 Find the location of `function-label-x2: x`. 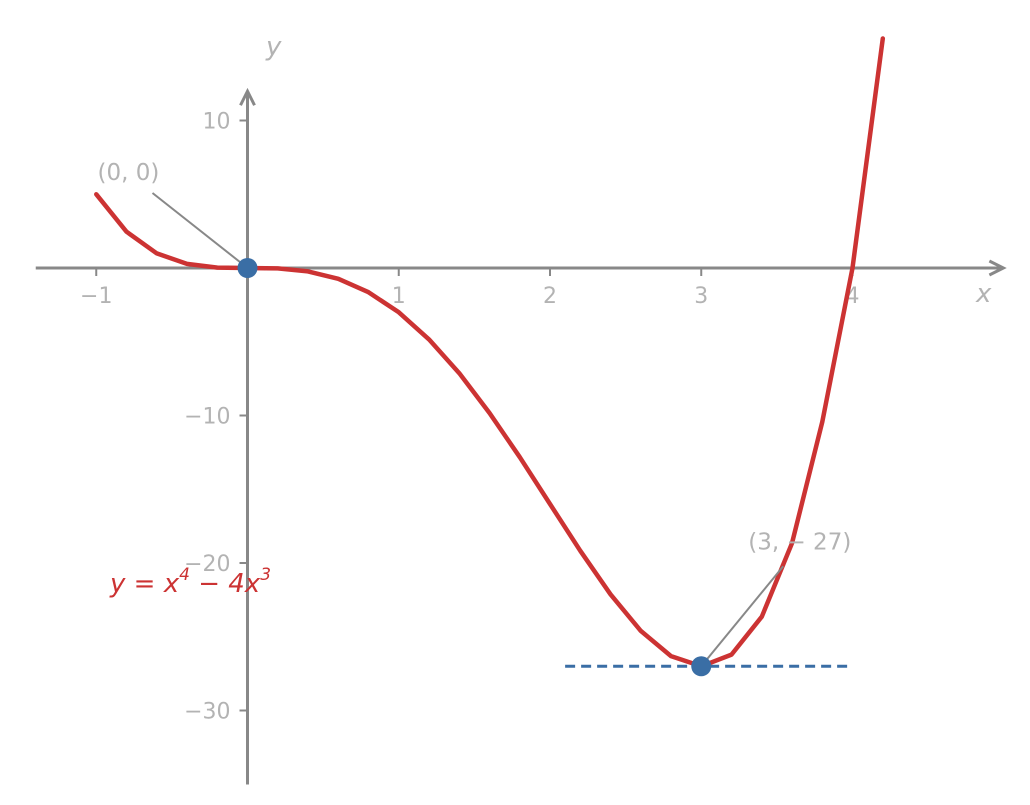

function-label-x2: x is located at coordinates (252, 584).